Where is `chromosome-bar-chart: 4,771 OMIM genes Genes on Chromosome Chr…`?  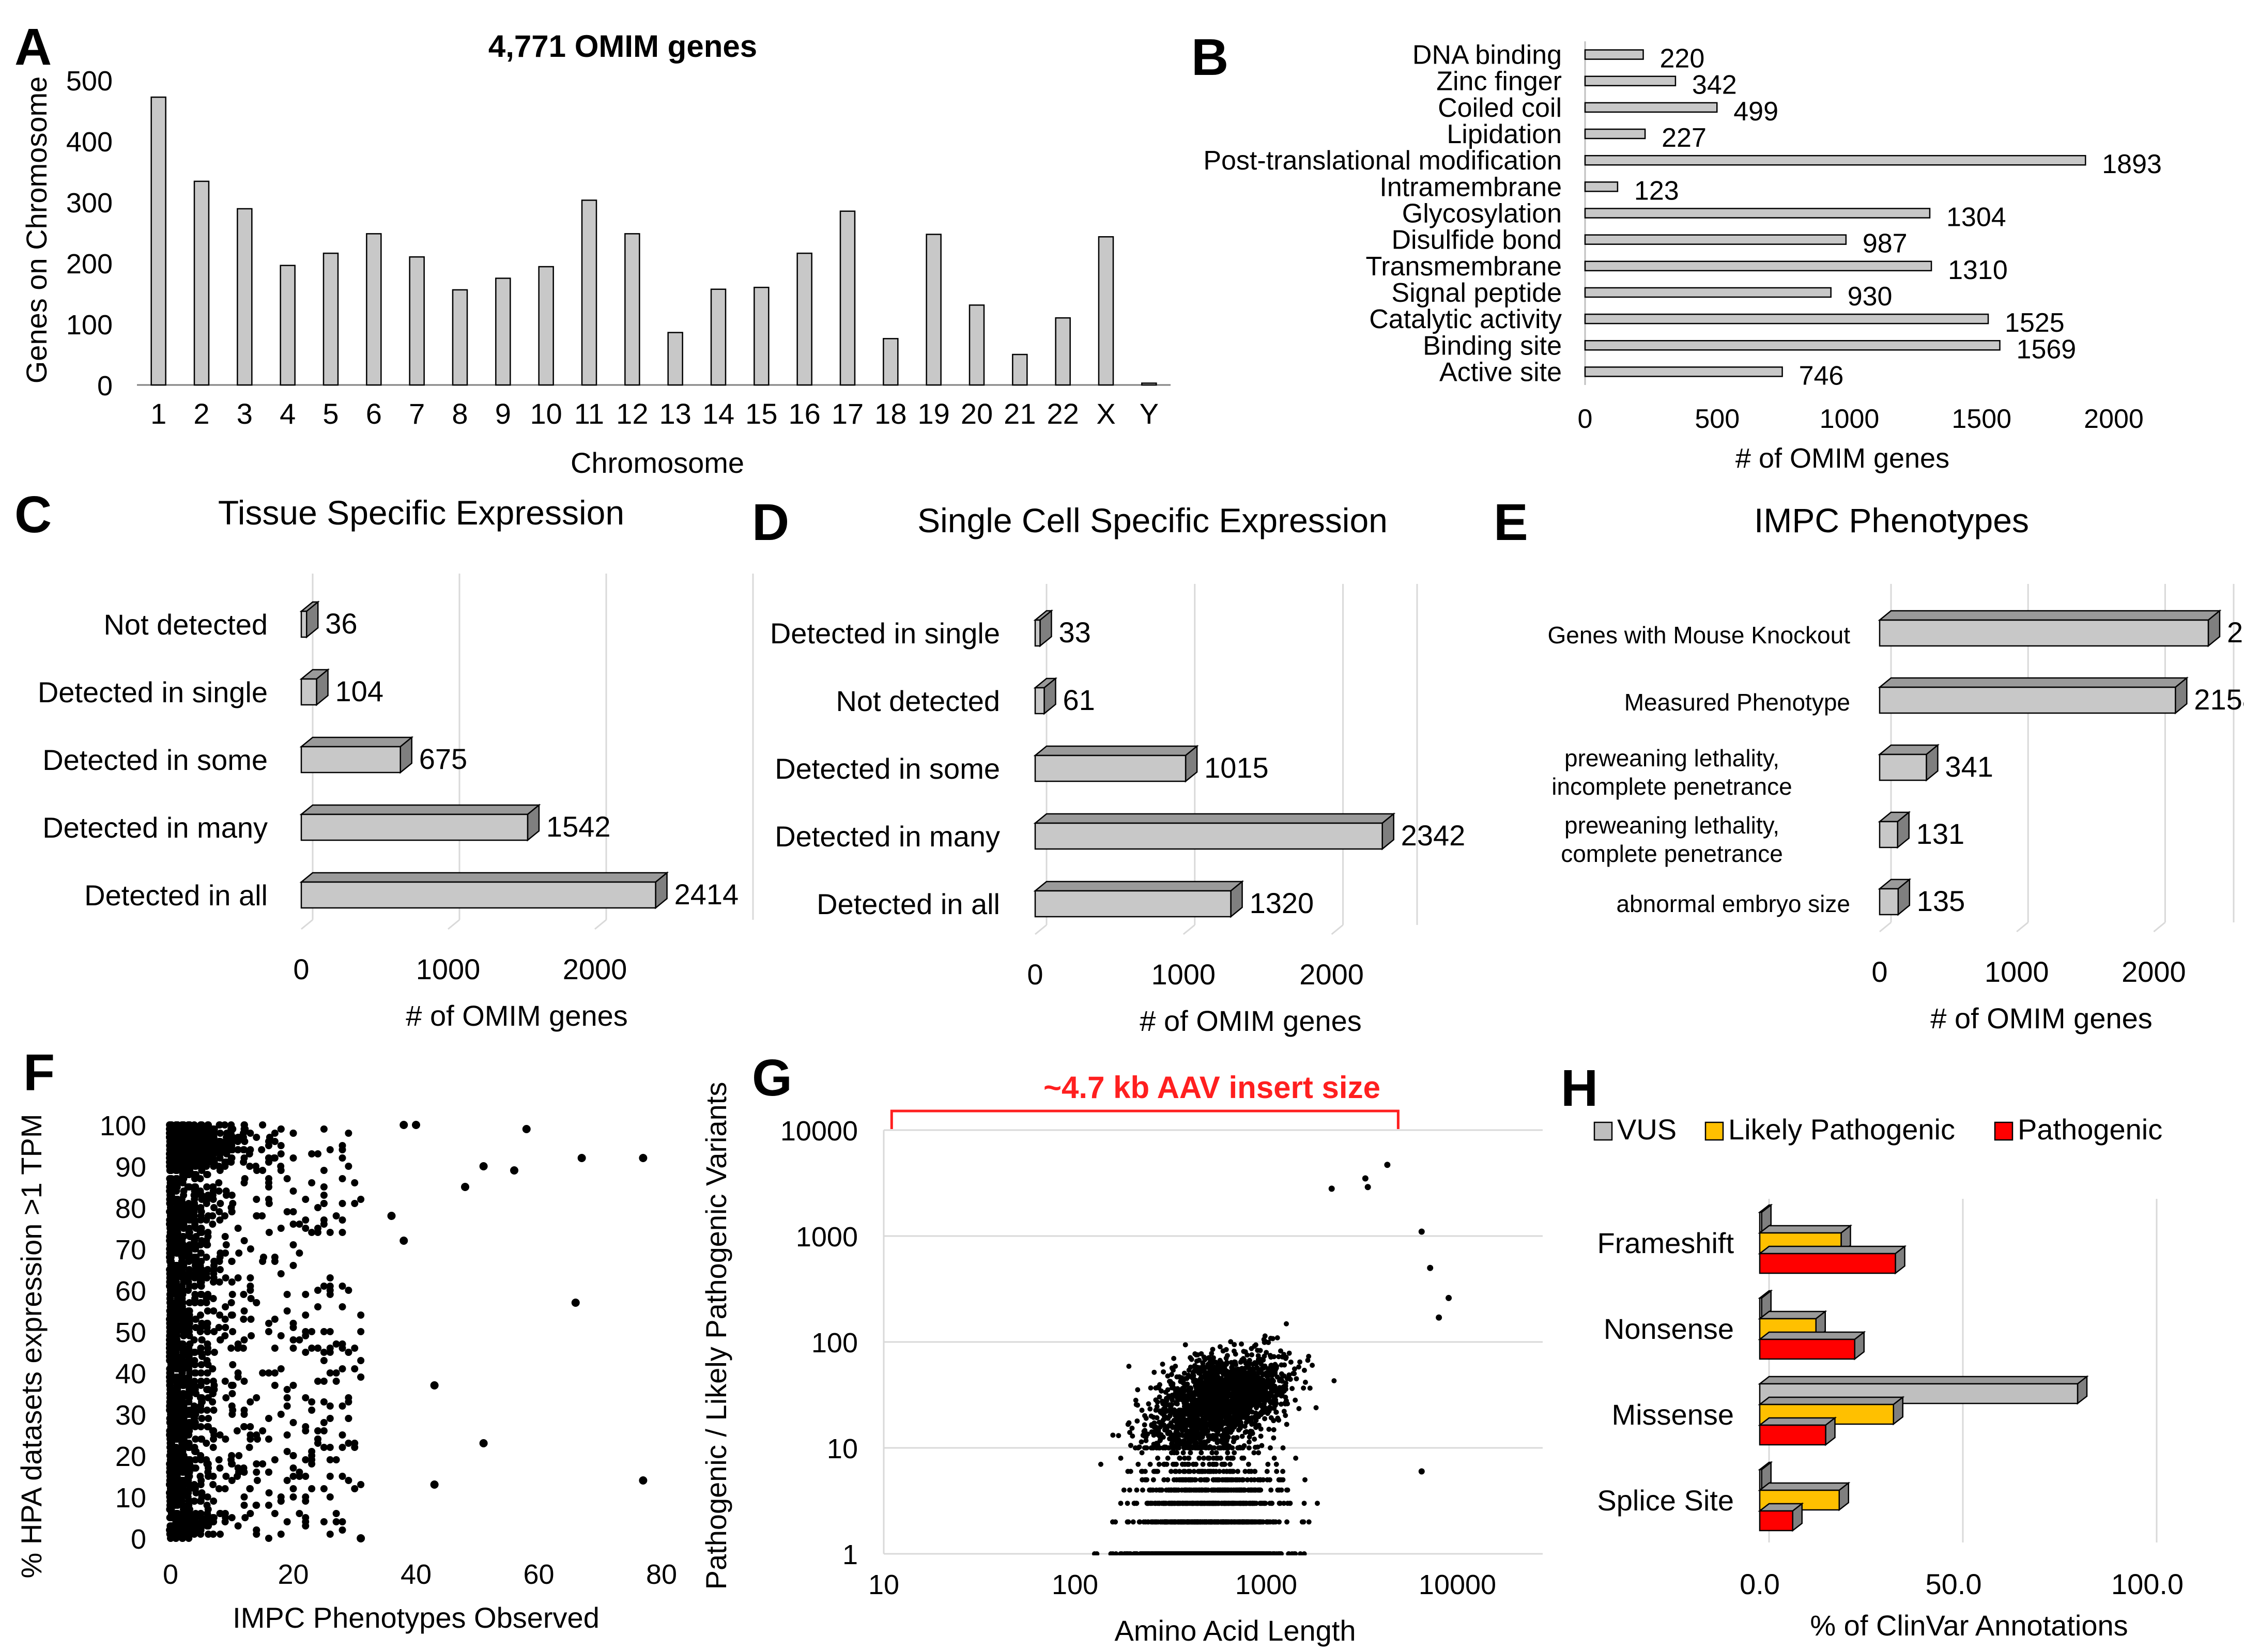 chromosome-bar-chart: 4,771 OMIM genes Genes on Chromosome Chr… is located at coordinates (595, 254).